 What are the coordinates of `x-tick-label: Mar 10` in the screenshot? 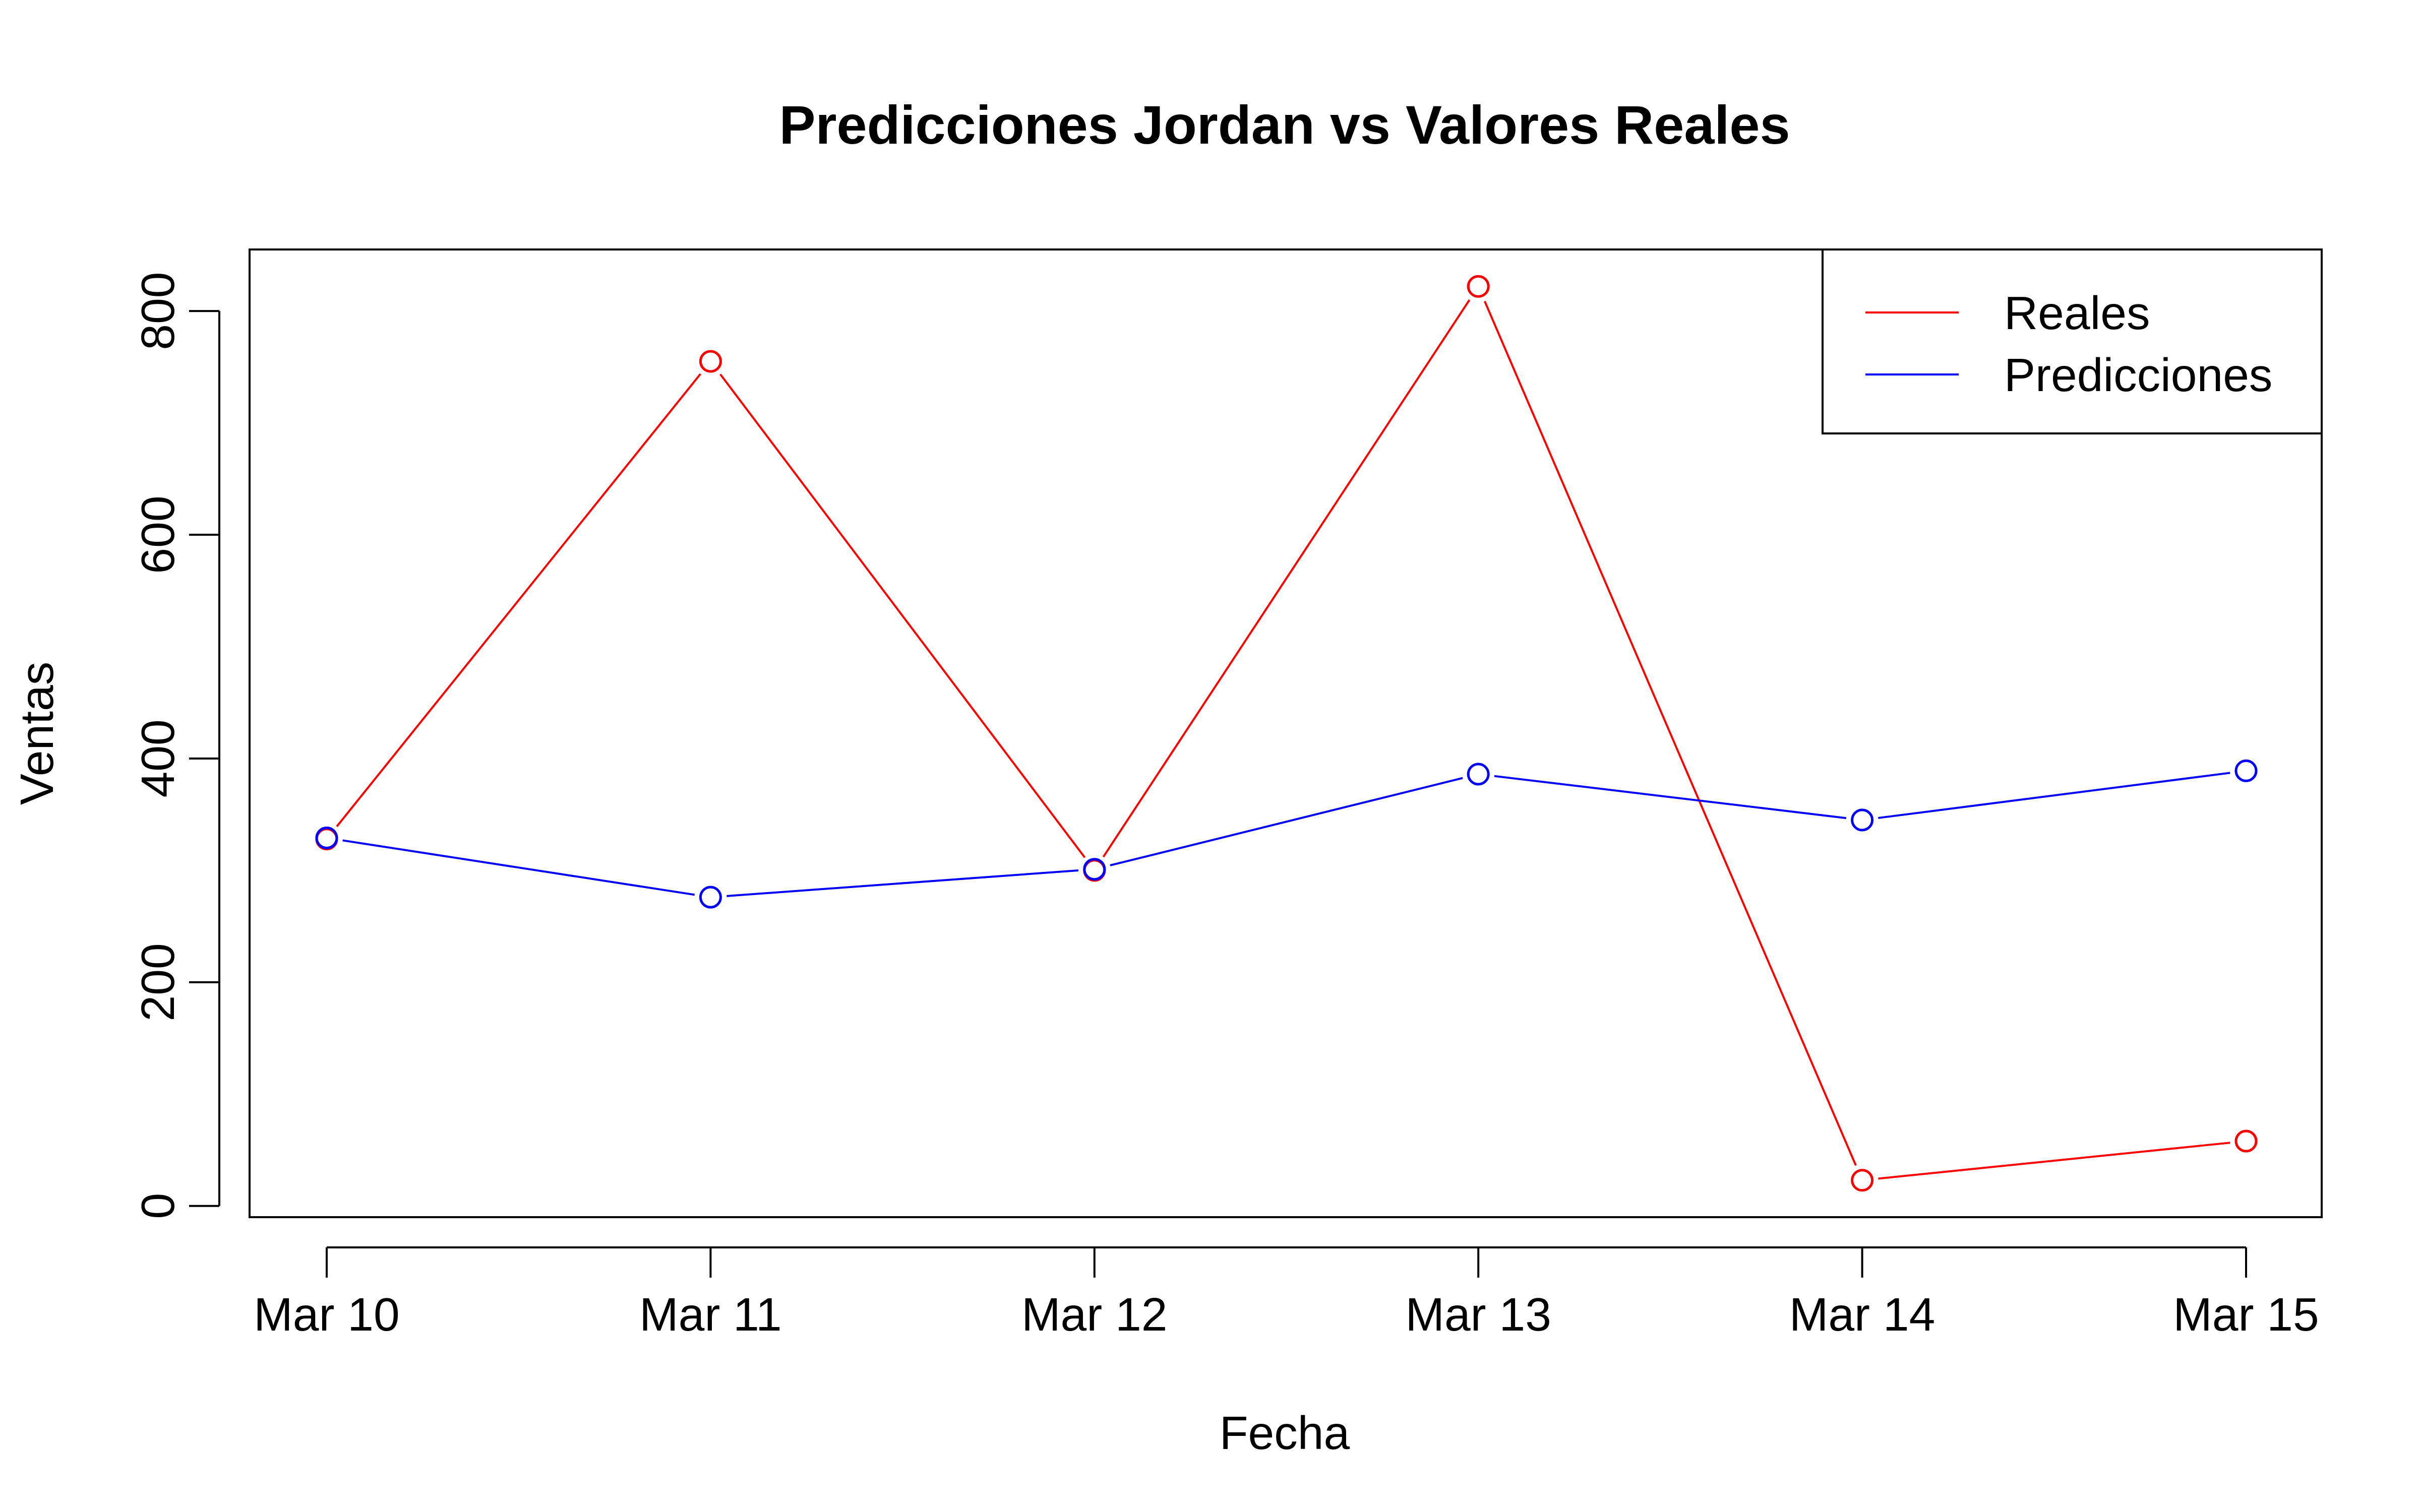 It's located at (326, 1314).